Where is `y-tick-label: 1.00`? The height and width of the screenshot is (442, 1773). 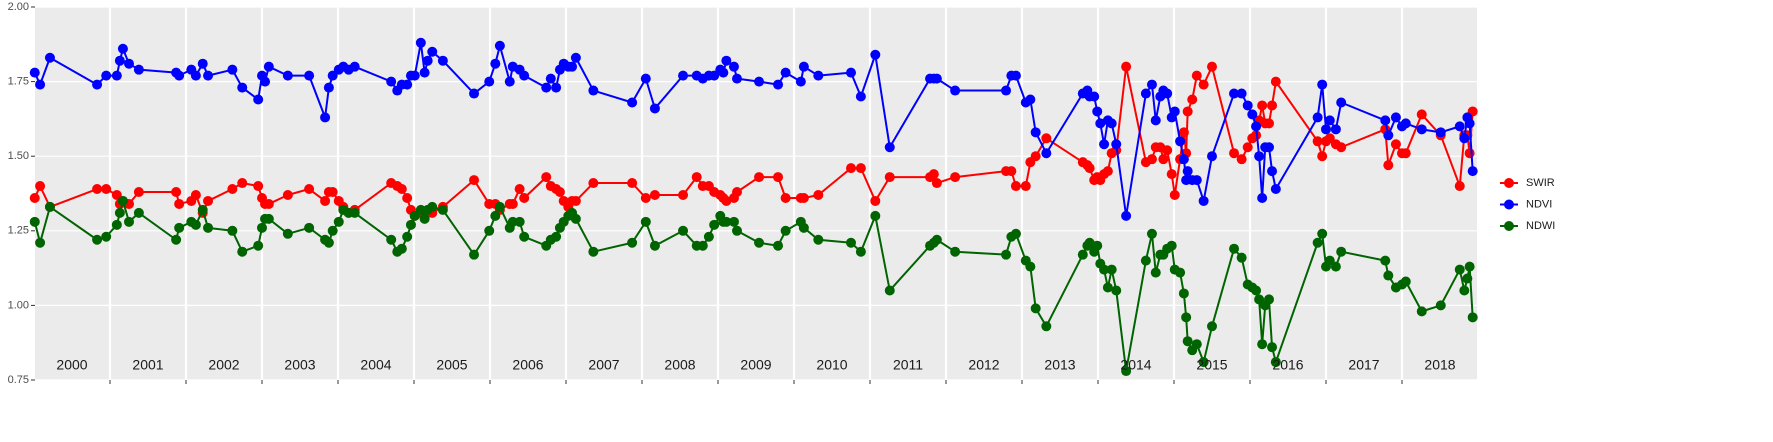 y-tick-label: 1.00 is located at coordinates (18, 305).